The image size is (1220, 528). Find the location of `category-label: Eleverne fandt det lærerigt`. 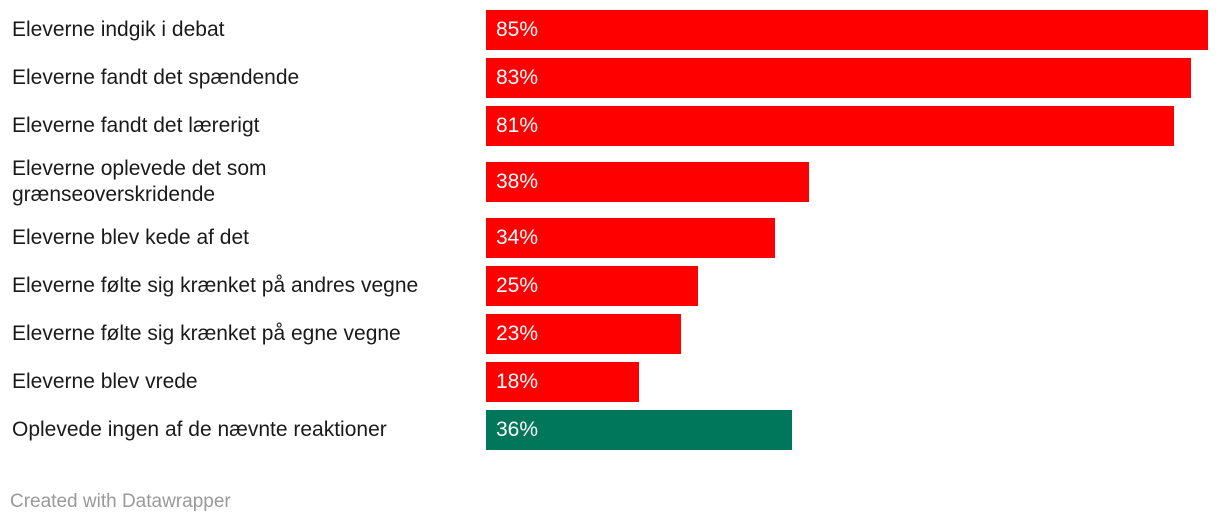

category-label: Eleverne fandt det lærerigt is located at coordinates (136, 125).